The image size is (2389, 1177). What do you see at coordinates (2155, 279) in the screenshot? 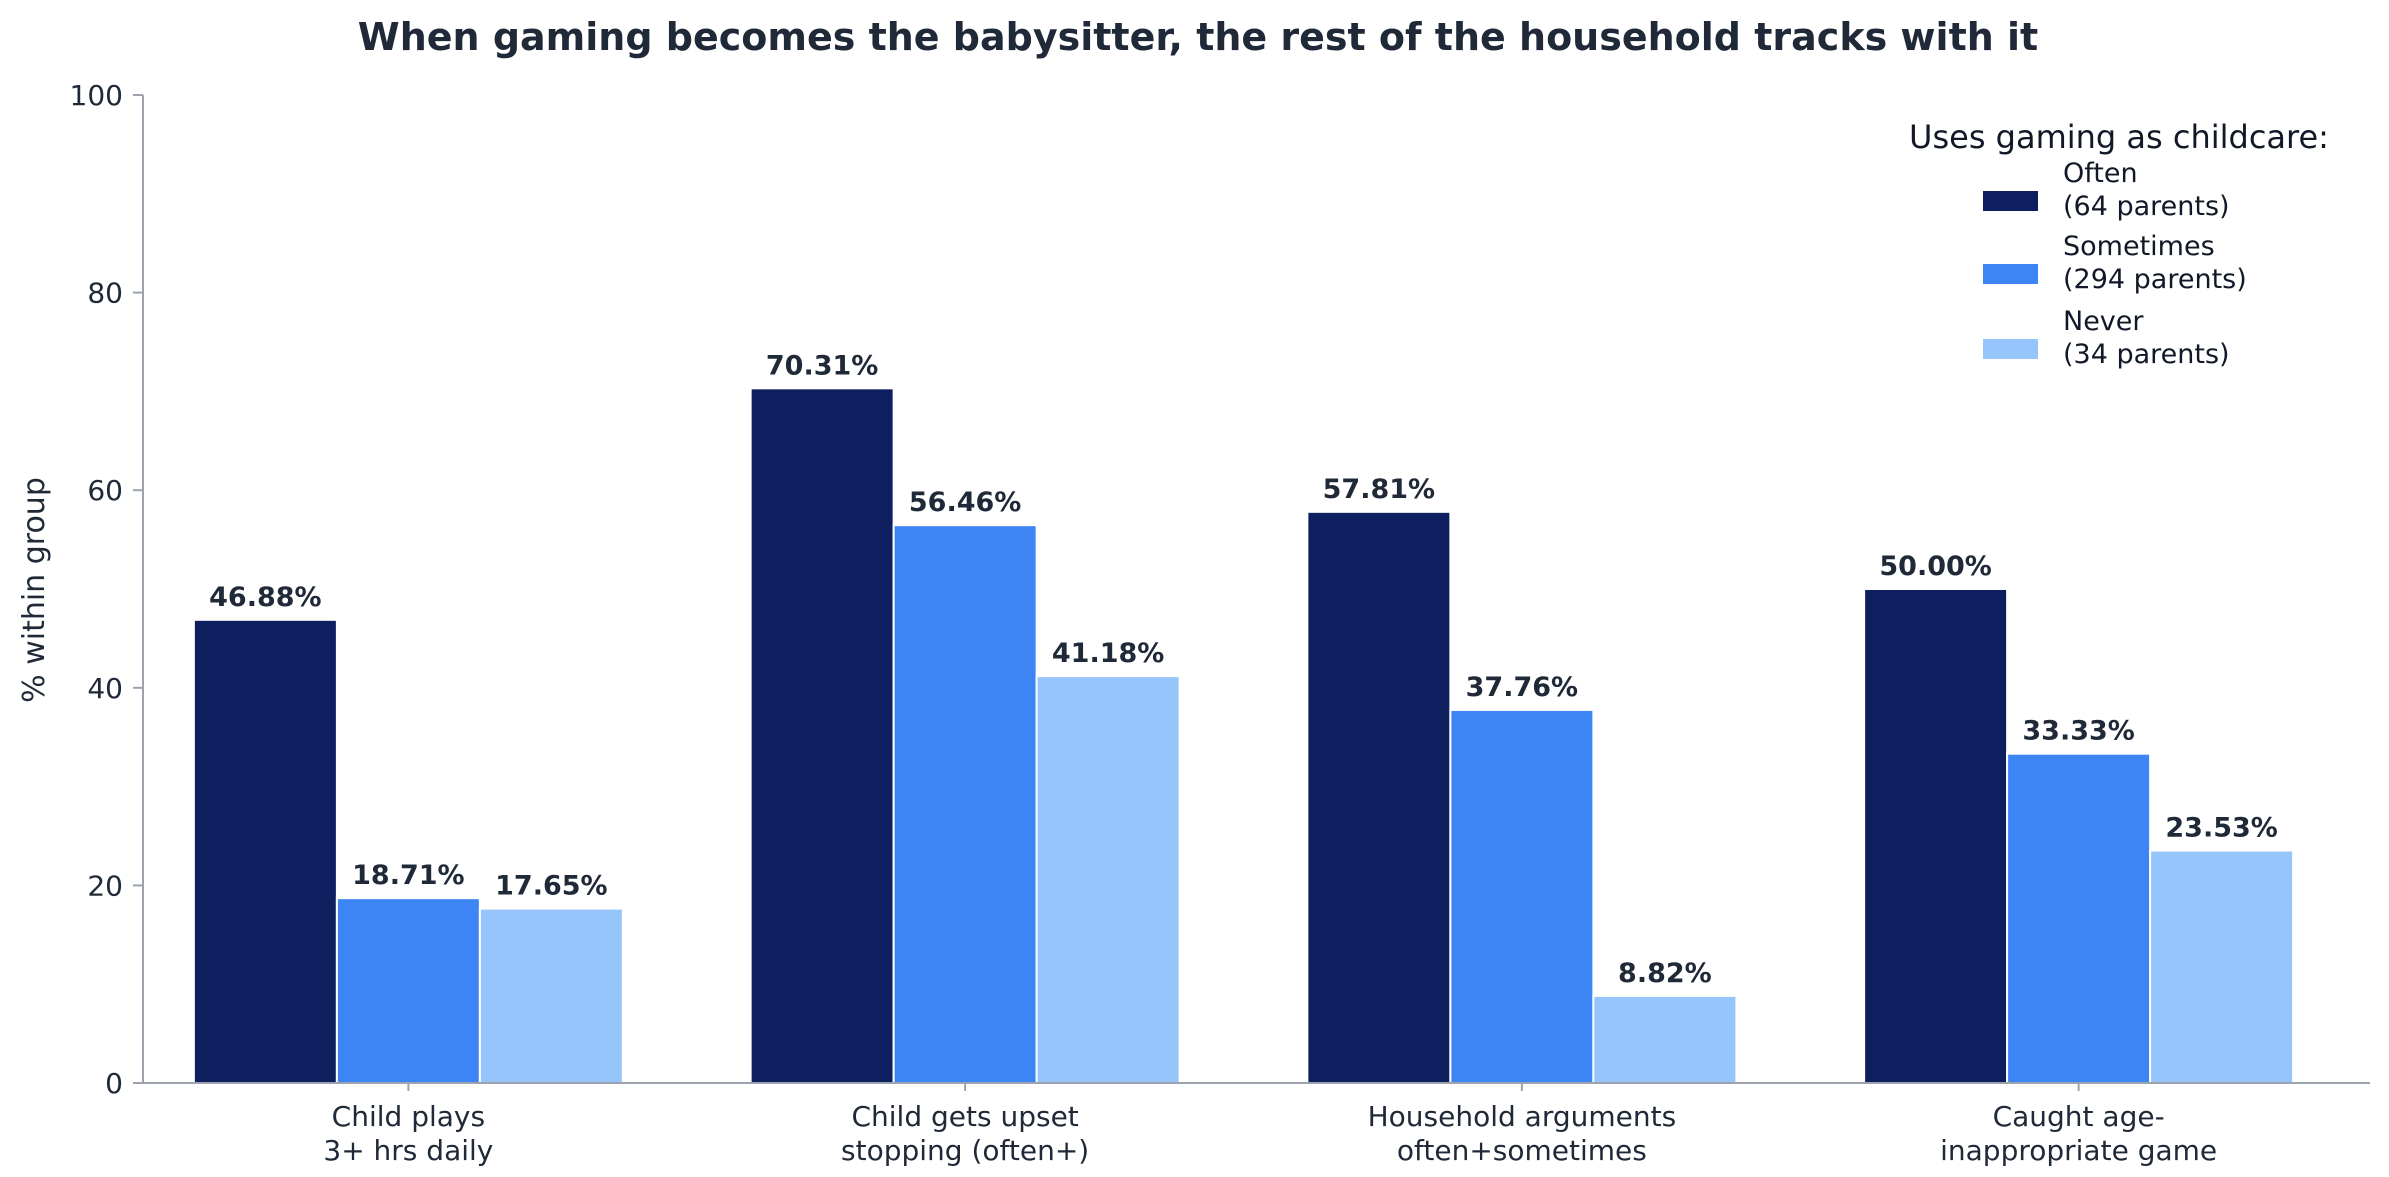
I see `legend-label-1-1: (294 parents)` at bounding box center [2155, 279].